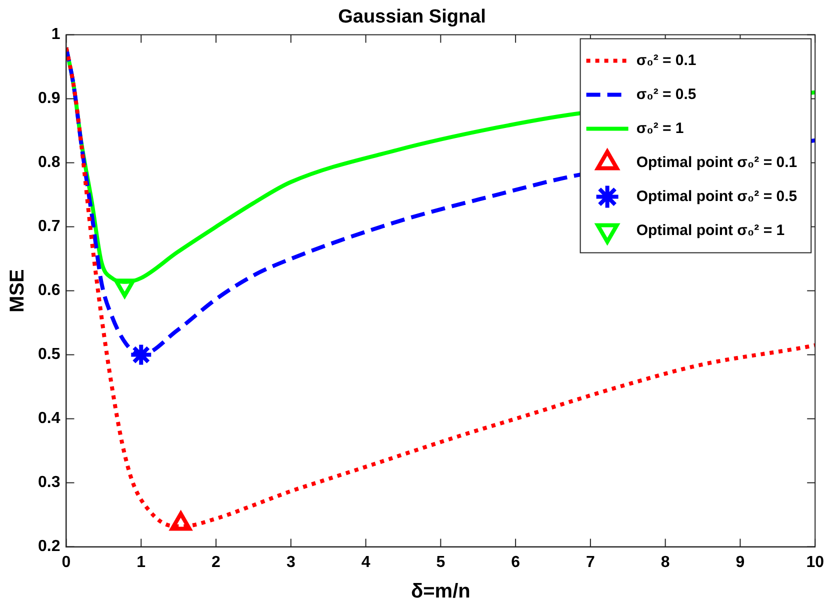 Image resolution: width=830 pixels, height=608 pixels. Describe the element at coordinates (590, 562) in the screenshot. I see `x-tick-label: 7` at that location.